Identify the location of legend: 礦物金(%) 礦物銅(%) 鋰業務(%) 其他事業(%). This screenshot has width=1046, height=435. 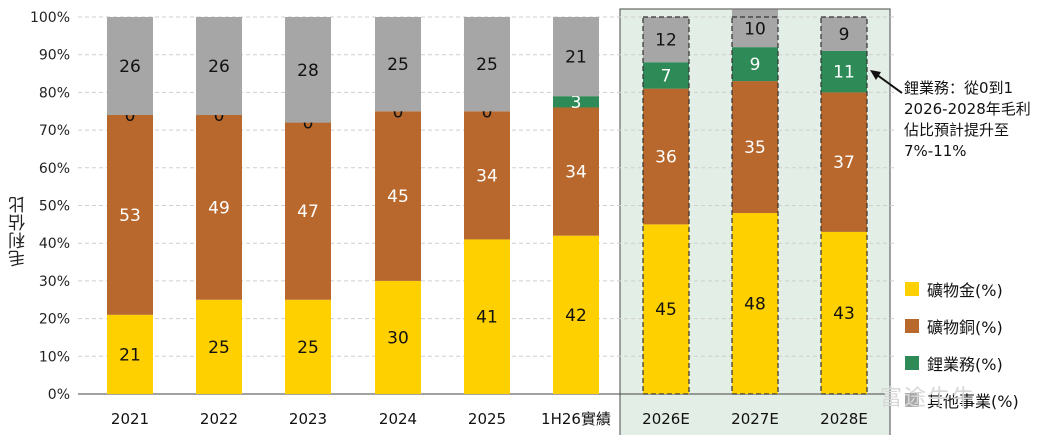
(962, 344).